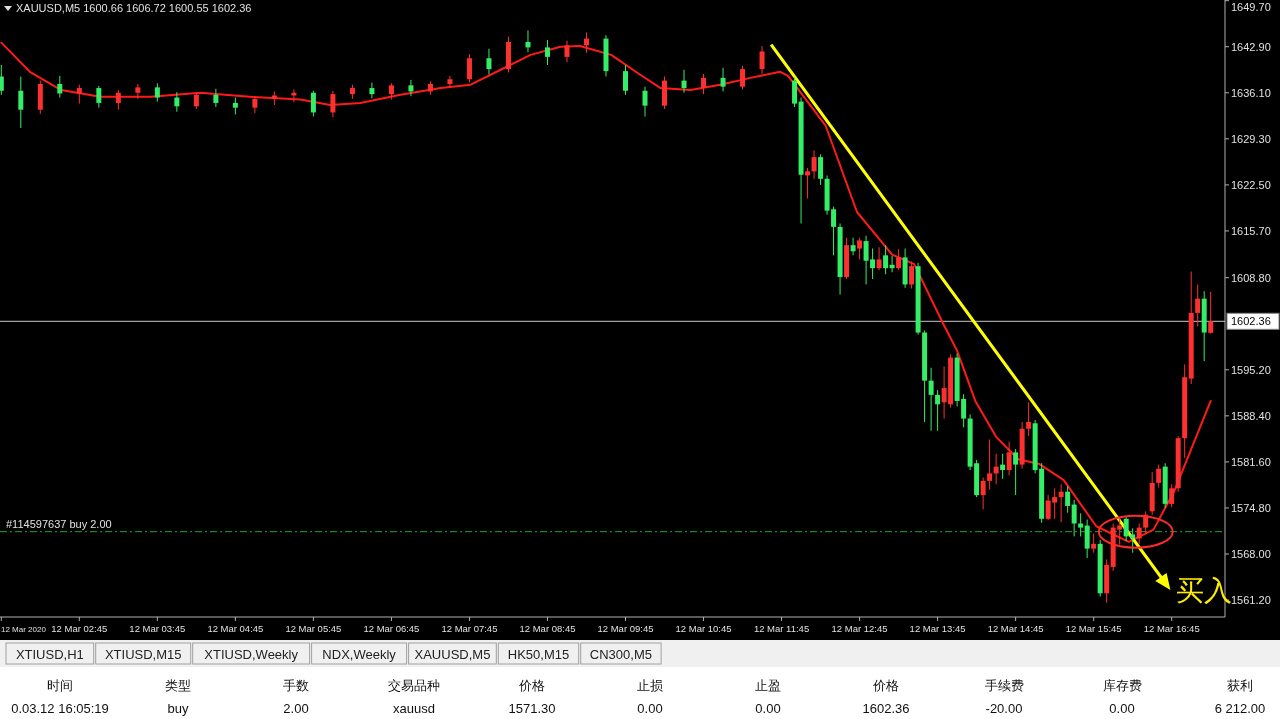  I want to click on x-tick-label: 12 Mar 11:45, so click(781, 628).